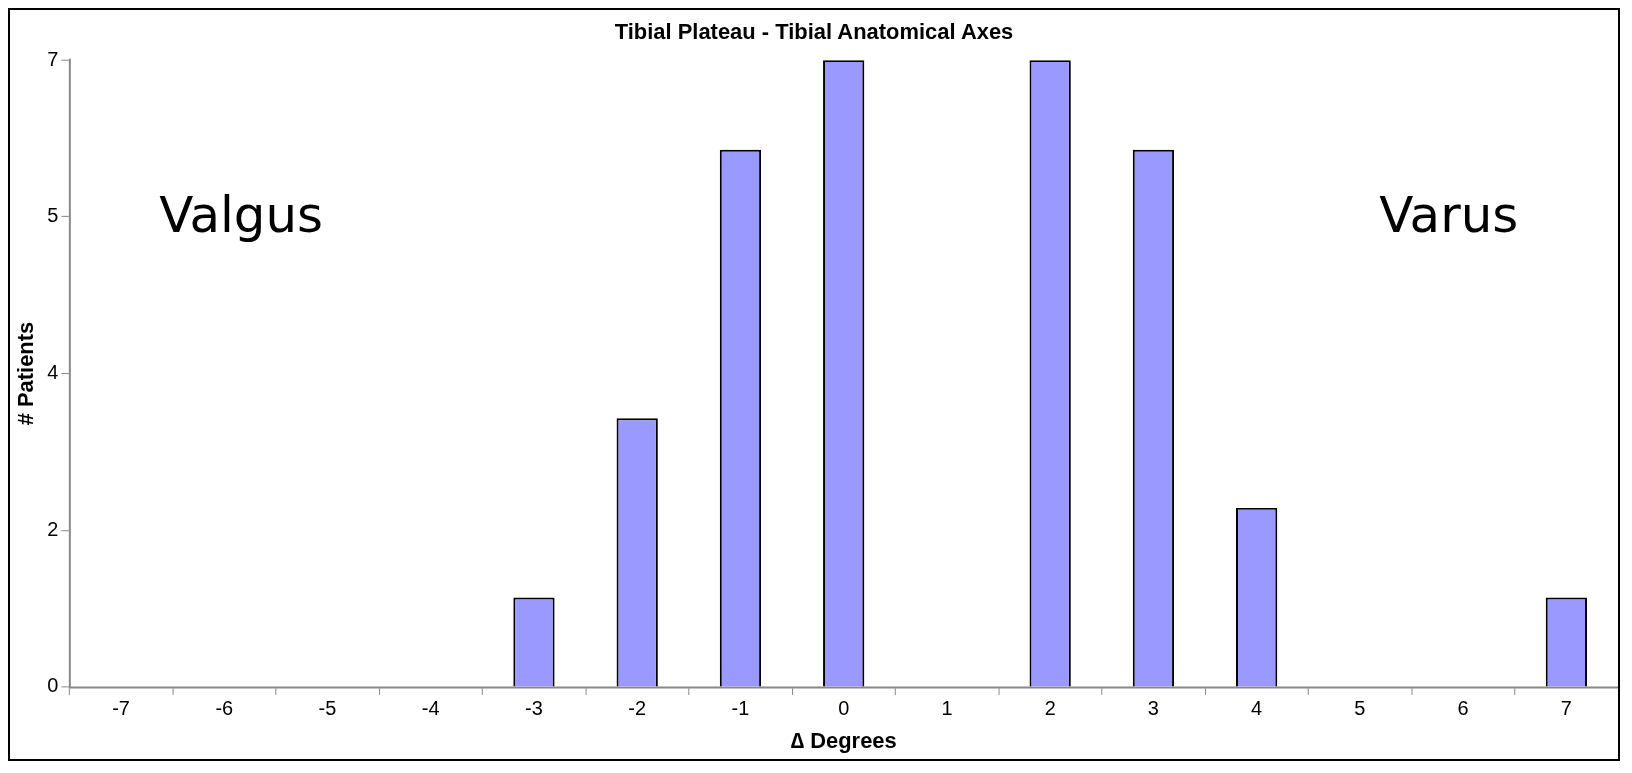 The width and height of the screenshot is (1632, 773). Describe the element at coordinates (1463, 708) in the screenshot. I see `x-tick-label: 6` at that location.